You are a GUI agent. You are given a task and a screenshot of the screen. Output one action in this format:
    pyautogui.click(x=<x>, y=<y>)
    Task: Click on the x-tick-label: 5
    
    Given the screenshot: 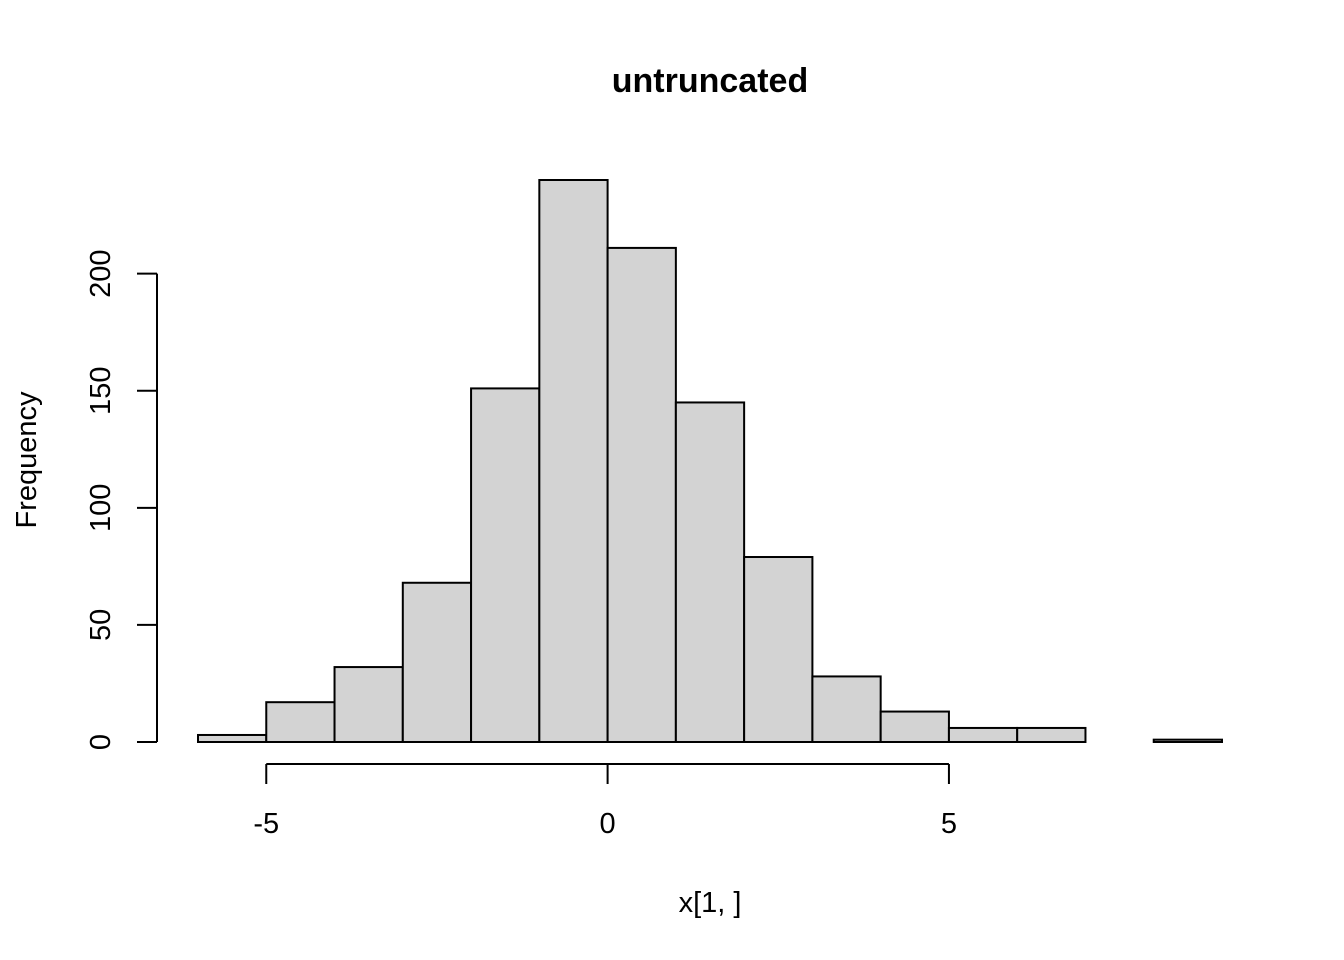 What is the action you would take?
    pyautogui.click(x=949, y=824)
    